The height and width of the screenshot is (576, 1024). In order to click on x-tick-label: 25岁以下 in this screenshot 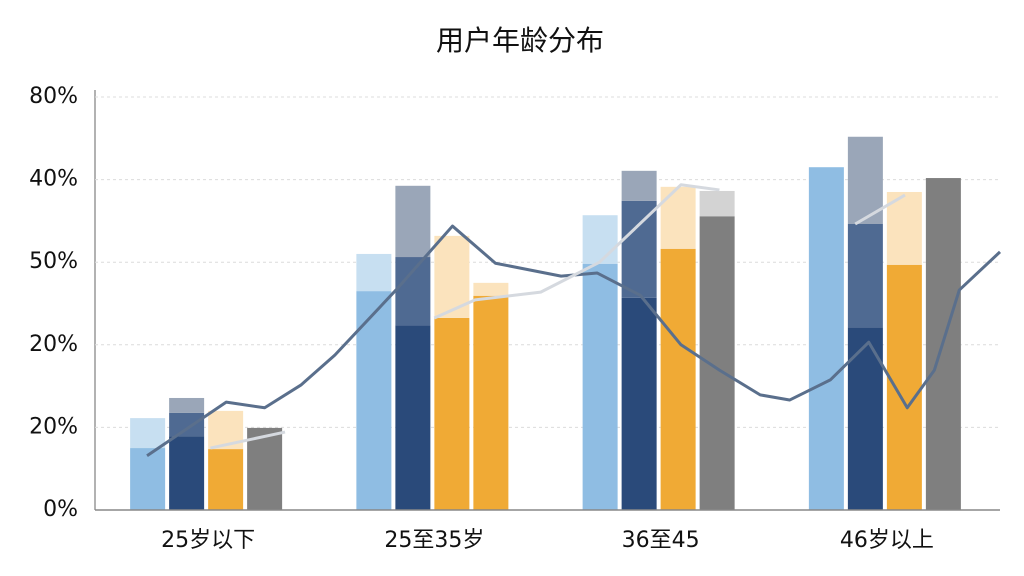, I will do `click(208, 540)`.